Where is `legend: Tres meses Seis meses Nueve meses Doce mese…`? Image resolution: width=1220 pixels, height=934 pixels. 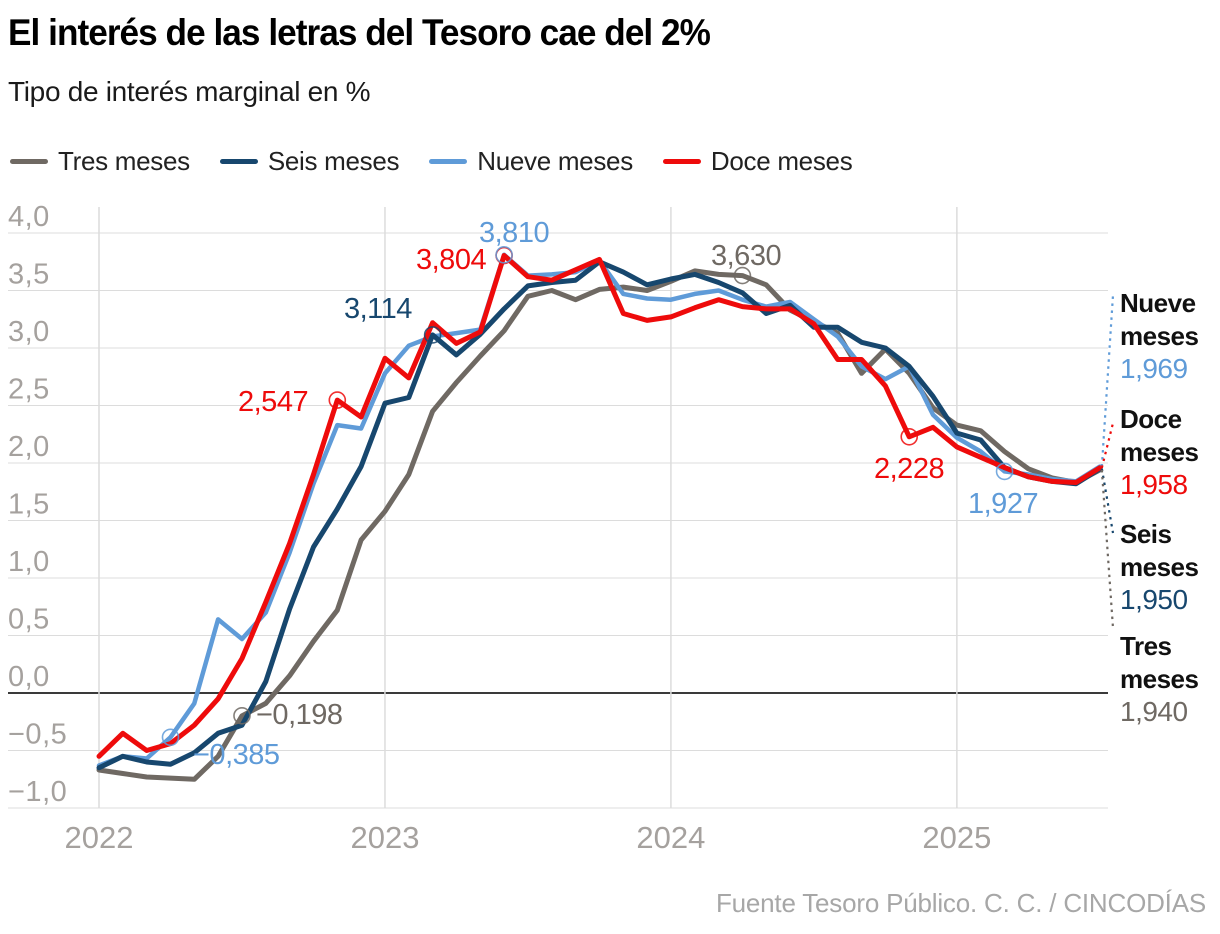 legend: Tres meses Seis meses Nueve meses Doce mese… is located at coordinates (431, 161).